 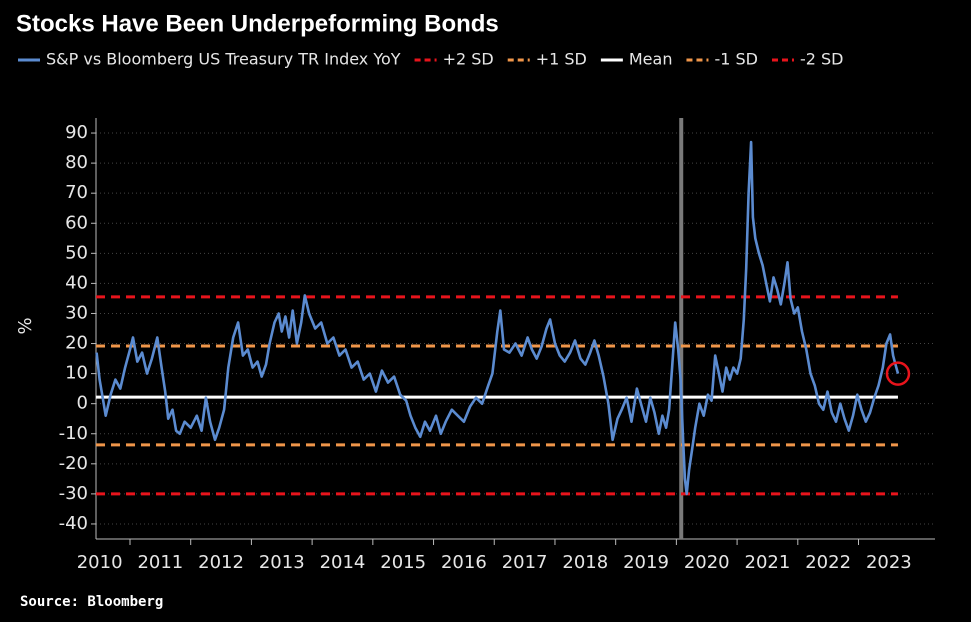 I want to click on y-tick-label: -30, so click(x=73, y=493).